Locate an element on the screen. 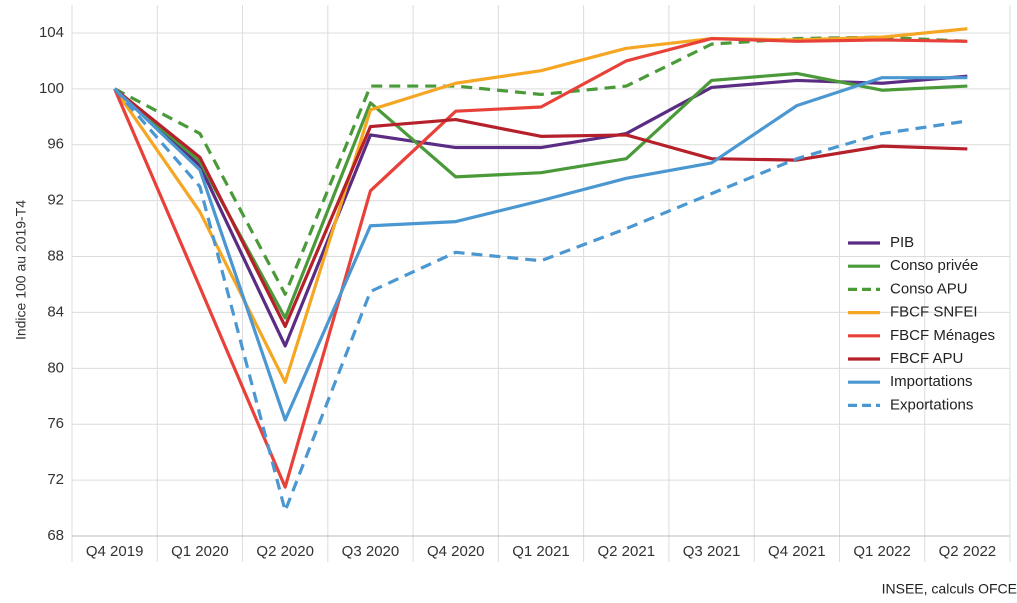 This screenshot has width=1017, height=603. legend-label: FBCF SNFEI is located at coordinates (934, 312).